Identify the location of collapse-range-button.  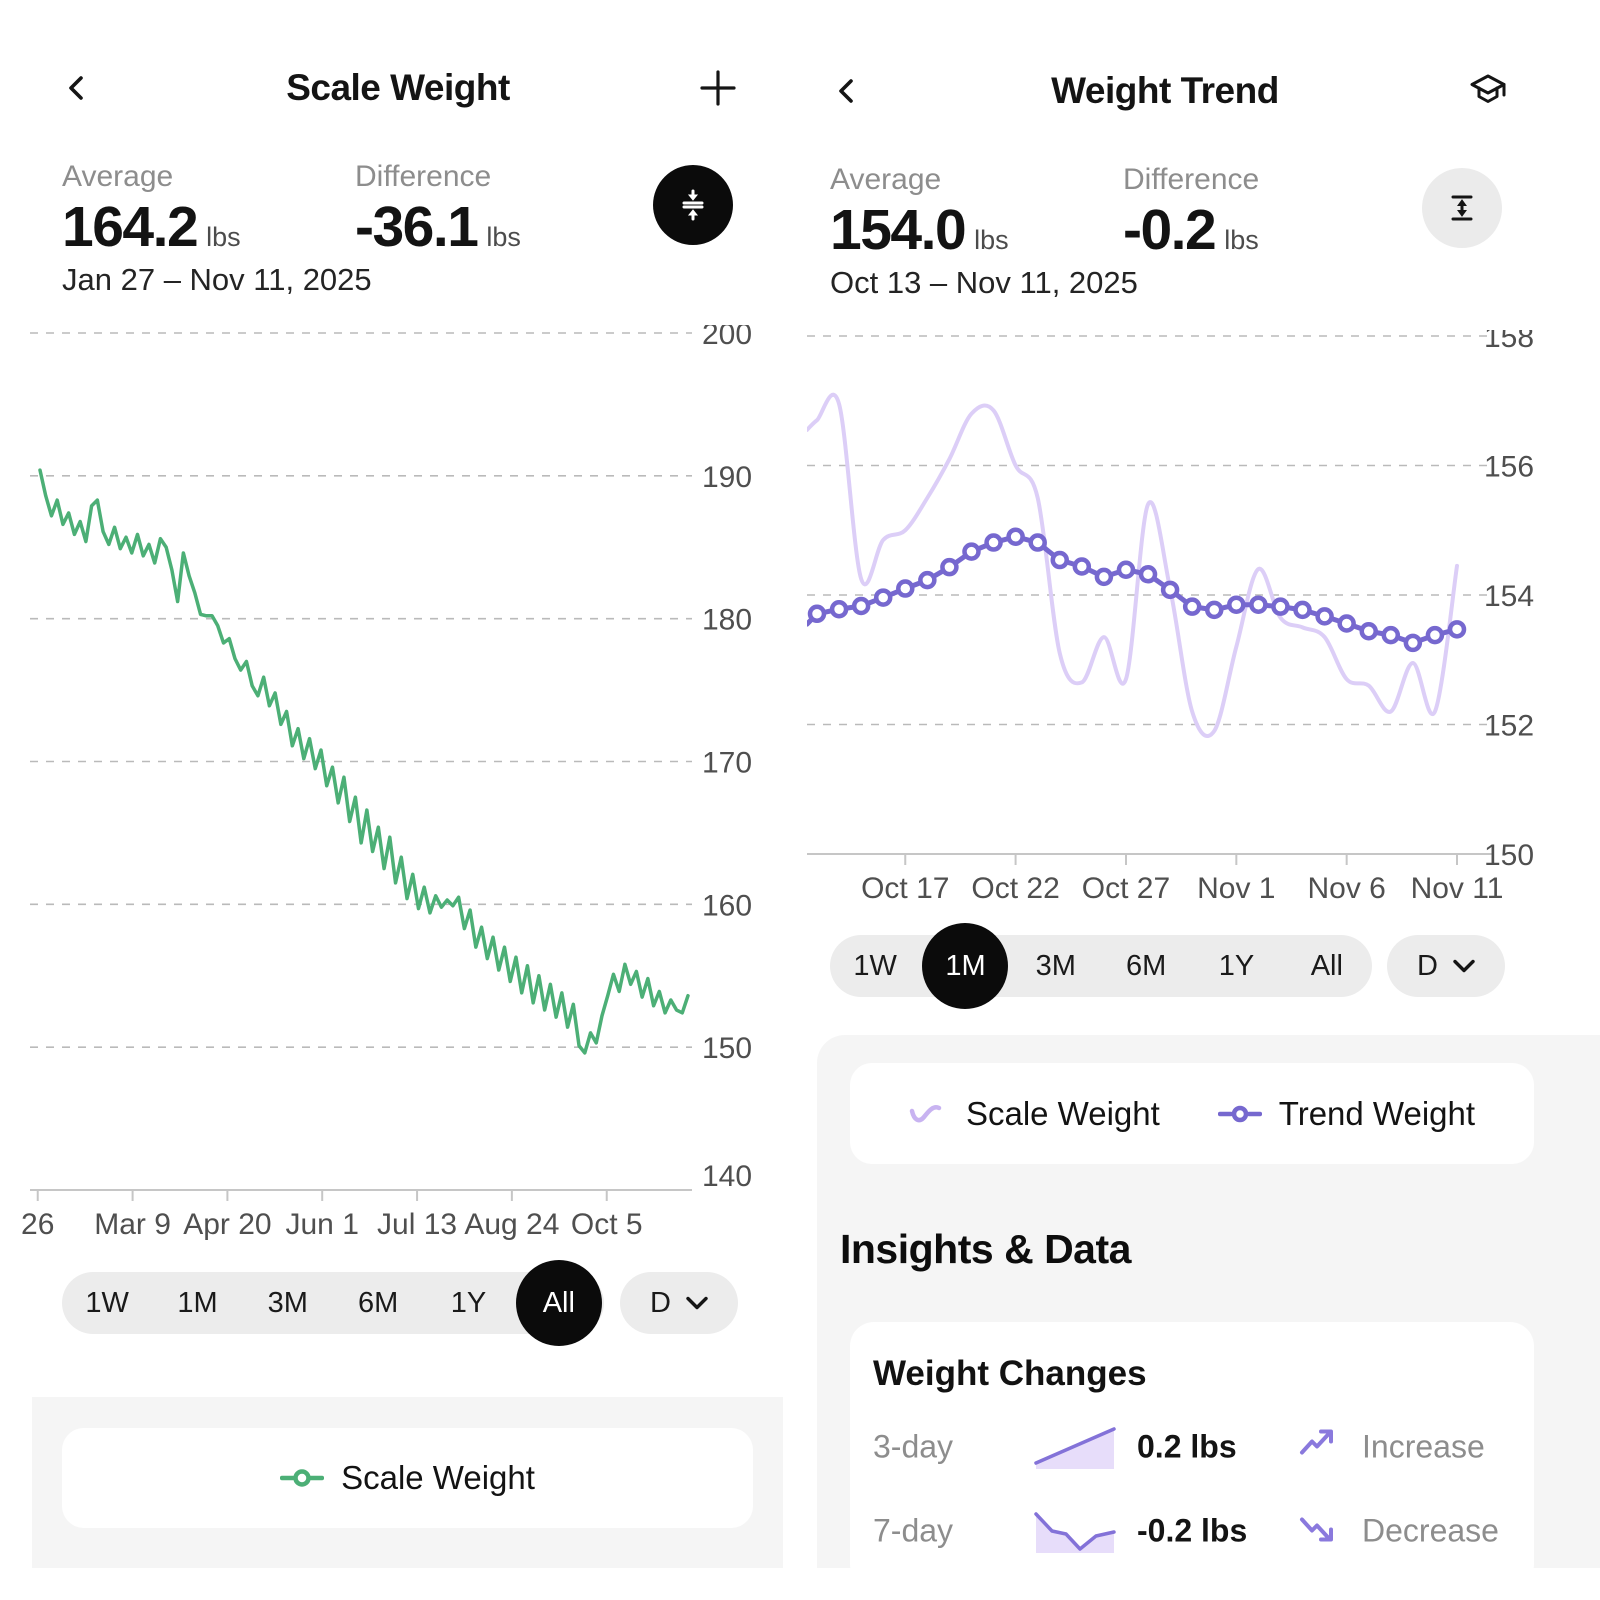
(693, 205).